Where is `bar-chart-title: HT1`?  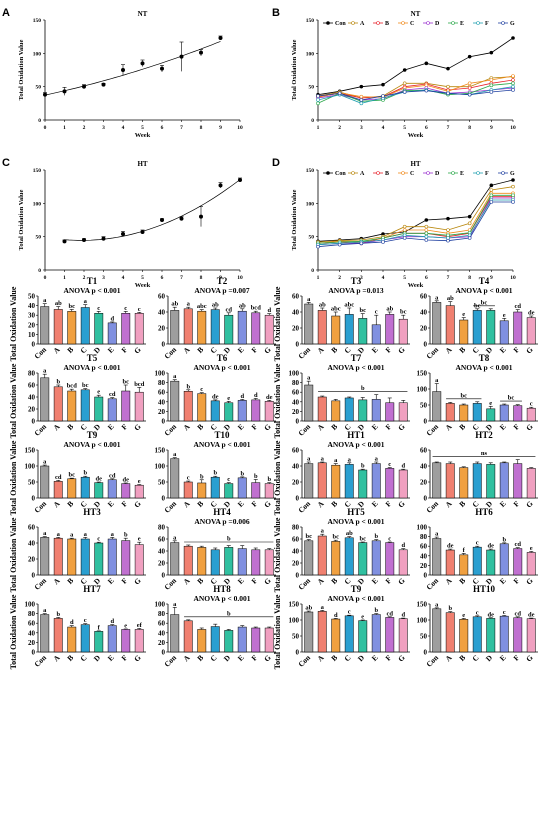 bar-chart-title: HT1 is located at coordinates (356, 435).